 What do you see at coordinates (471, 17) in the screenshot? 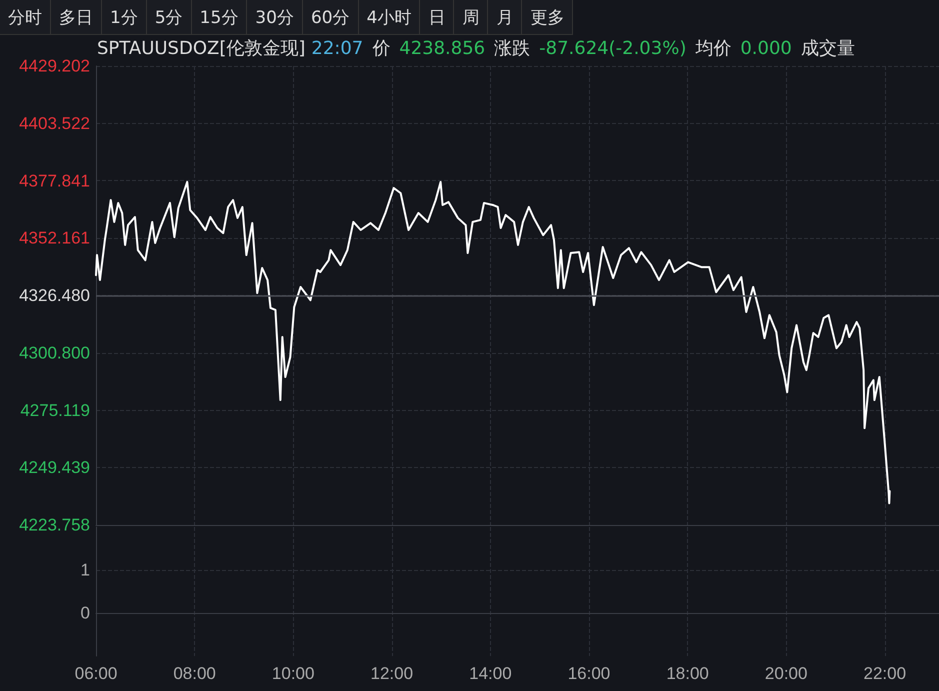
I see `text: 周` at bounding box center [471, 17].